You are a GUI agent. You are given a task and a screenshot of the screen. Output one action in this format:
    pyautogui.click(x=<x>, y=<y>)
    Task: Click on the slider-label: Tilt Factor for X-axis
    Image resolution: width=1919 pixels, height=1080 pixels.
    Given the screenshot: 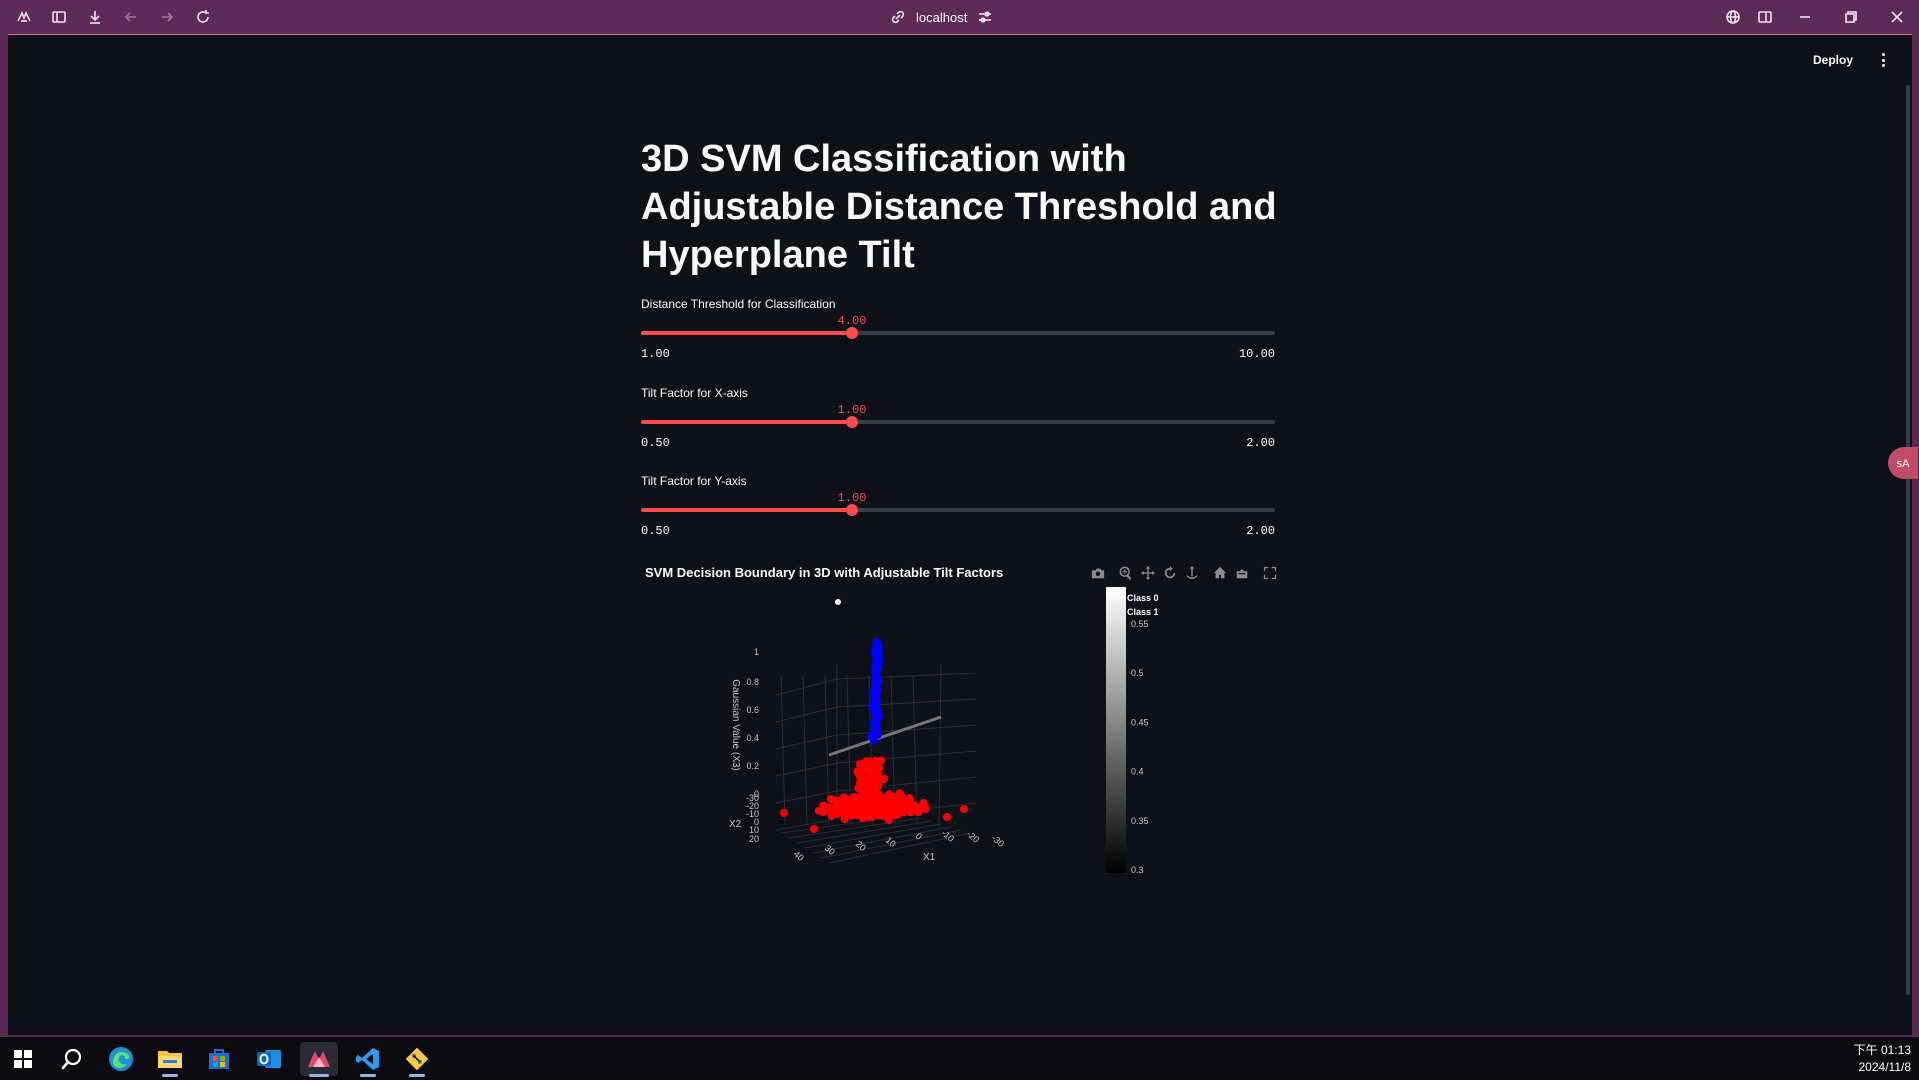 What is the action you would take?
    pyautogui.click(x=694, y=393)
    